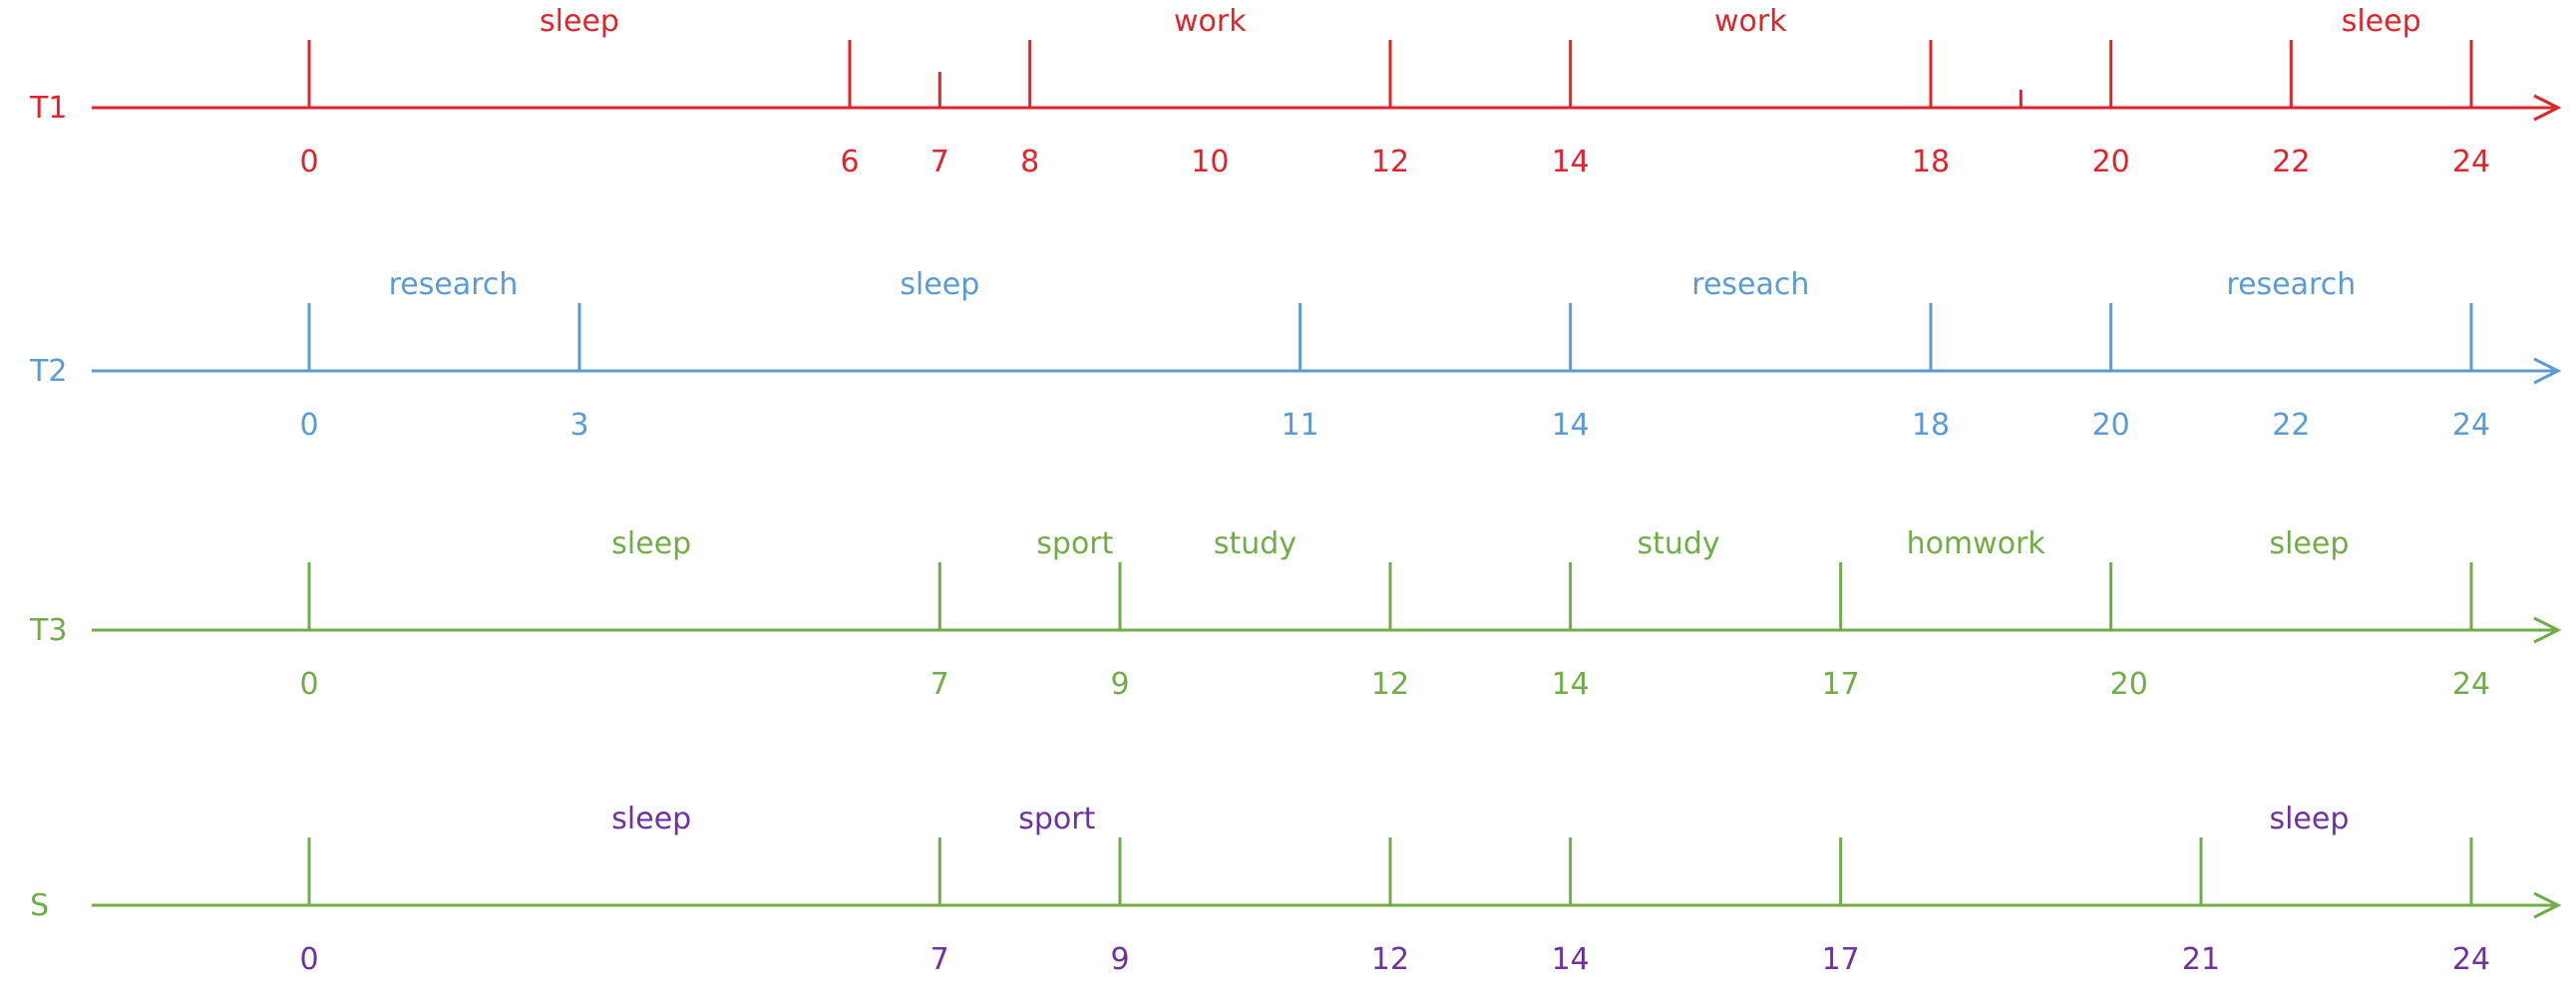 The height and width of the screenshot is (995, 2576). Describe the element at coordinates (849, 162) in the screenshot. I see `hour-number: 6` at that location.